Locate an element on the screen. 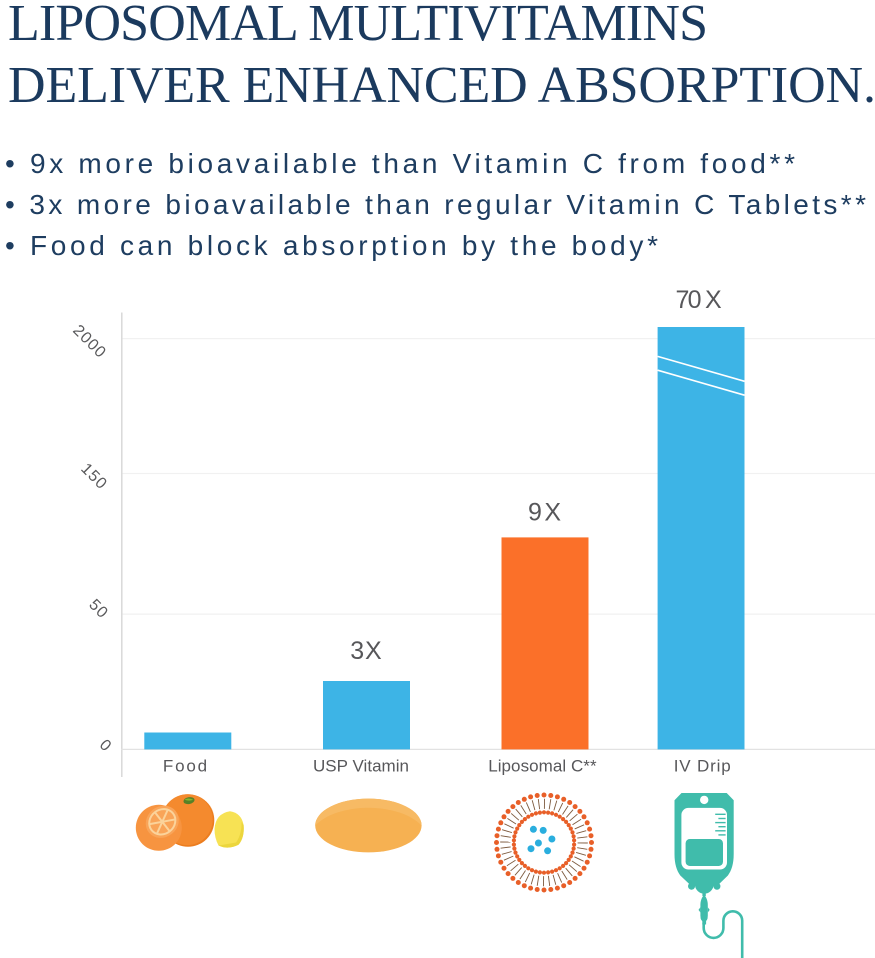 The height and width of the screenshot is (958, 875). svg-text: DELIVER ENHANCED ABSORPTION. is located at coordinates (441, 85).